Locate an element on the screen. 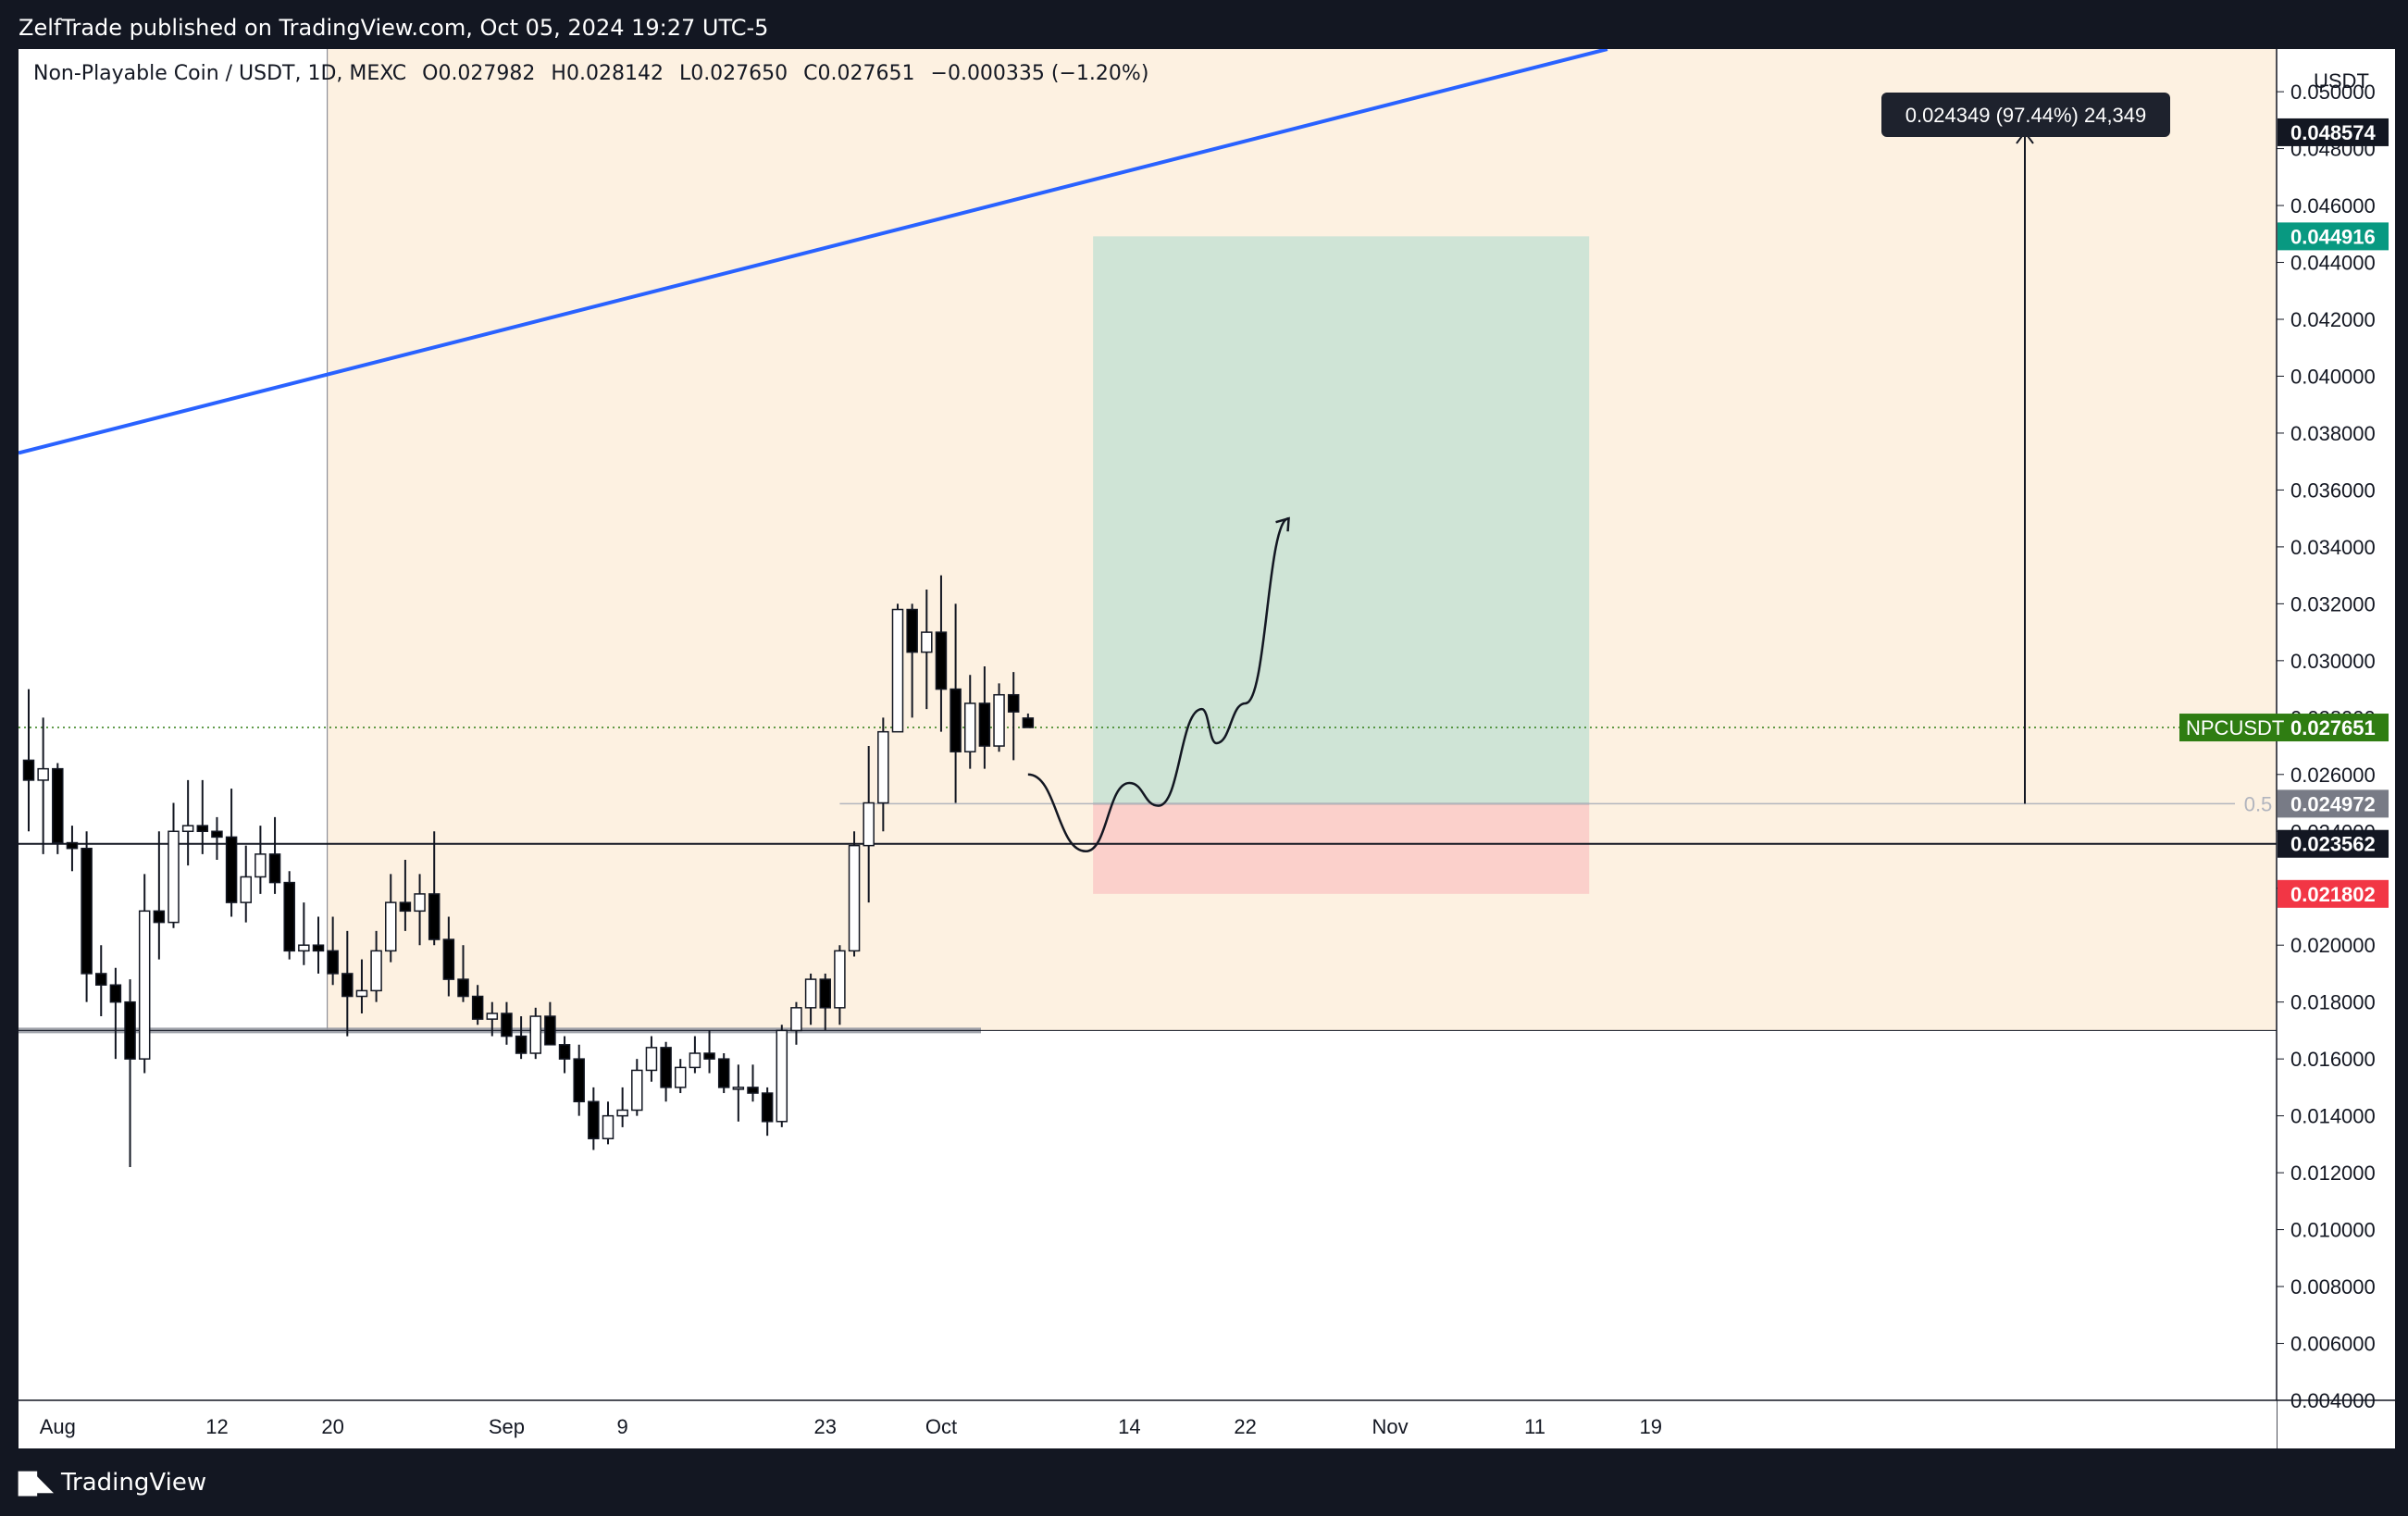 Image resolution: width=2408 pixels, height=1516 pixels. time-tick-label: 22 is located at coordinates (1245, 1426).